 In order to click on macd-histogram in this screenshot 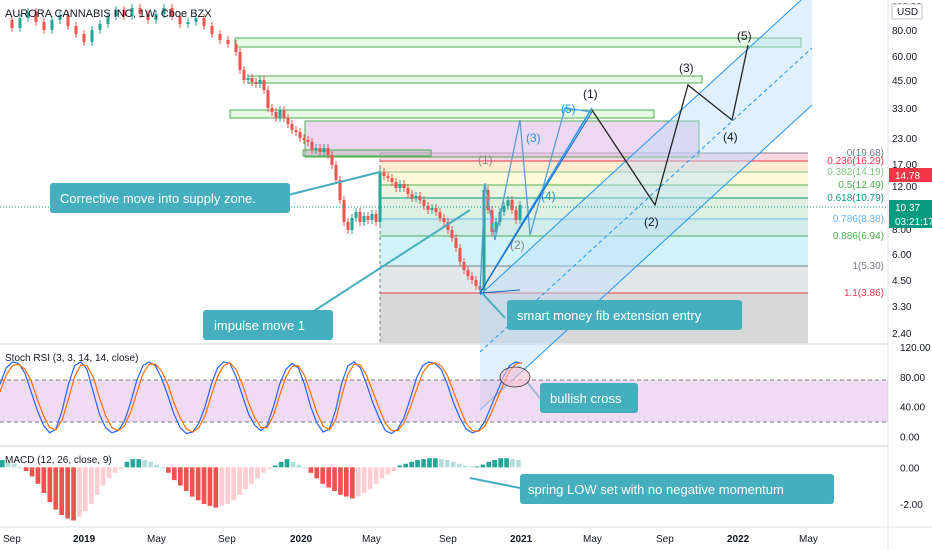, I will do `click(260, 489)`.